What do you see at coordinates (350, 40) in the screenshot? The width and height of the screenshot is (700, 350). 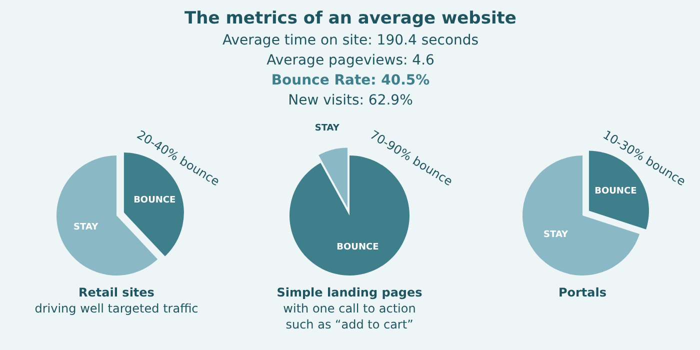 I see `text: Average time on site: 190.4 seconds` at bounding box center [350, 40].